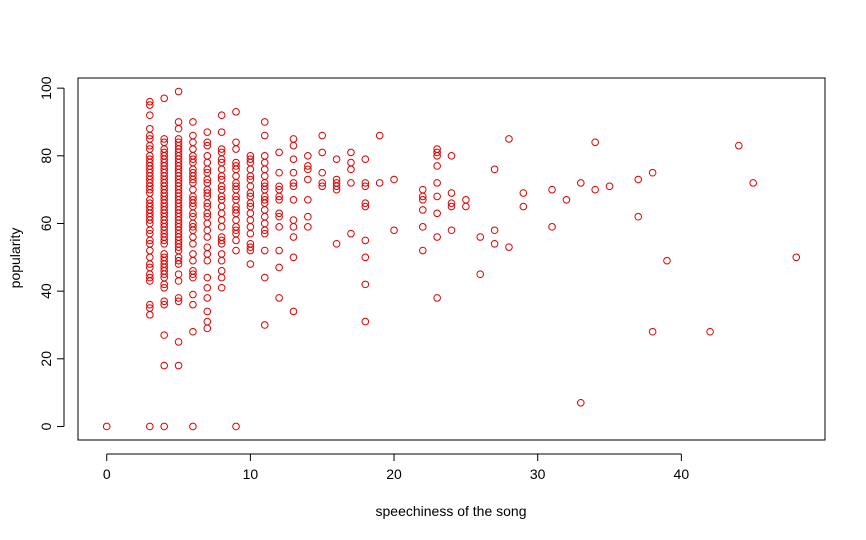 This screenshot has height=540, width=866. I want to click on x-tick-label: 0, so click(107, 474).